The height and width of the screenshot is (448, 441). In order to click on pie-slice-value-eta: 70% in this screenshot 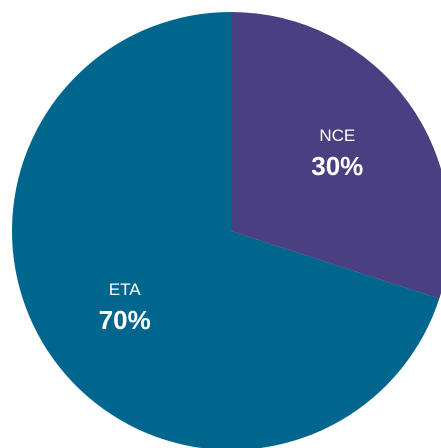, I will do `click(125, 320)`.